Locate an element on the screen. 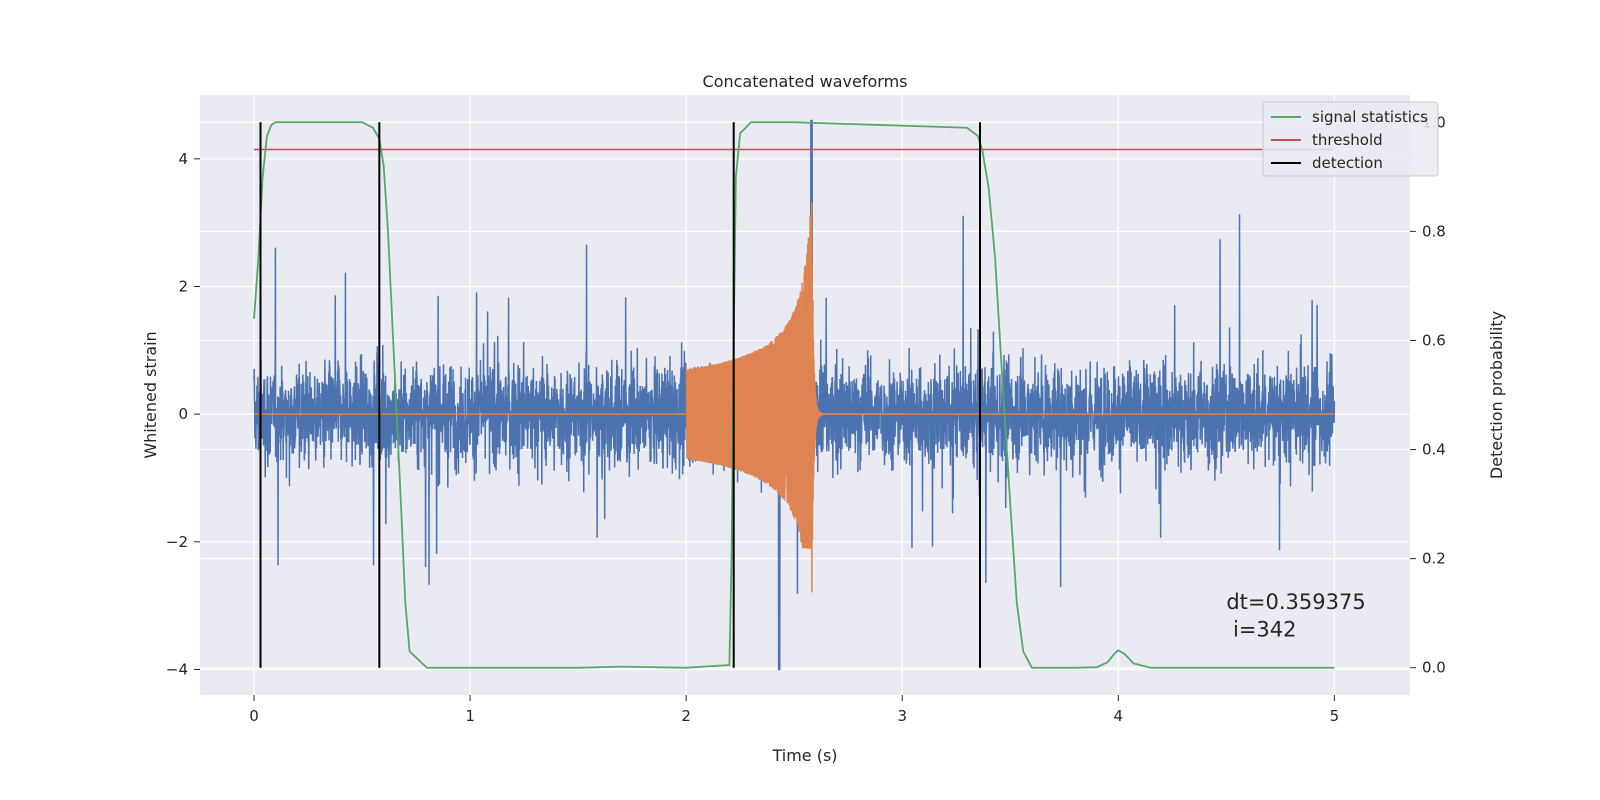 Image resolution: width=1600 pixels, height=800 pixels. y-tick-label: 4 is located at coordinates (183, 159).